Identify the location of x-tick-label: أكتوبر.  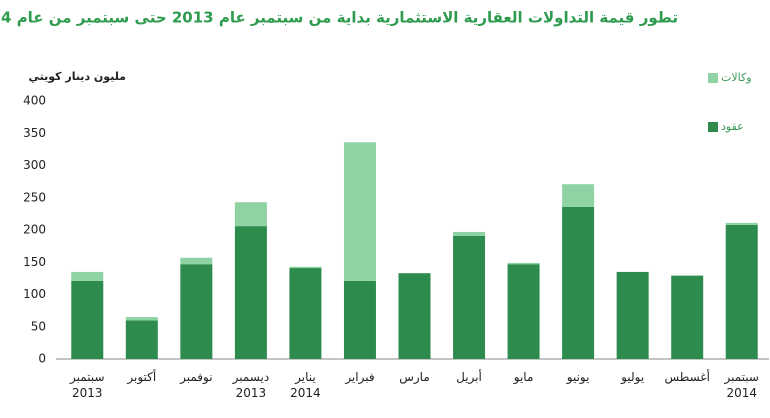
(141, 377).